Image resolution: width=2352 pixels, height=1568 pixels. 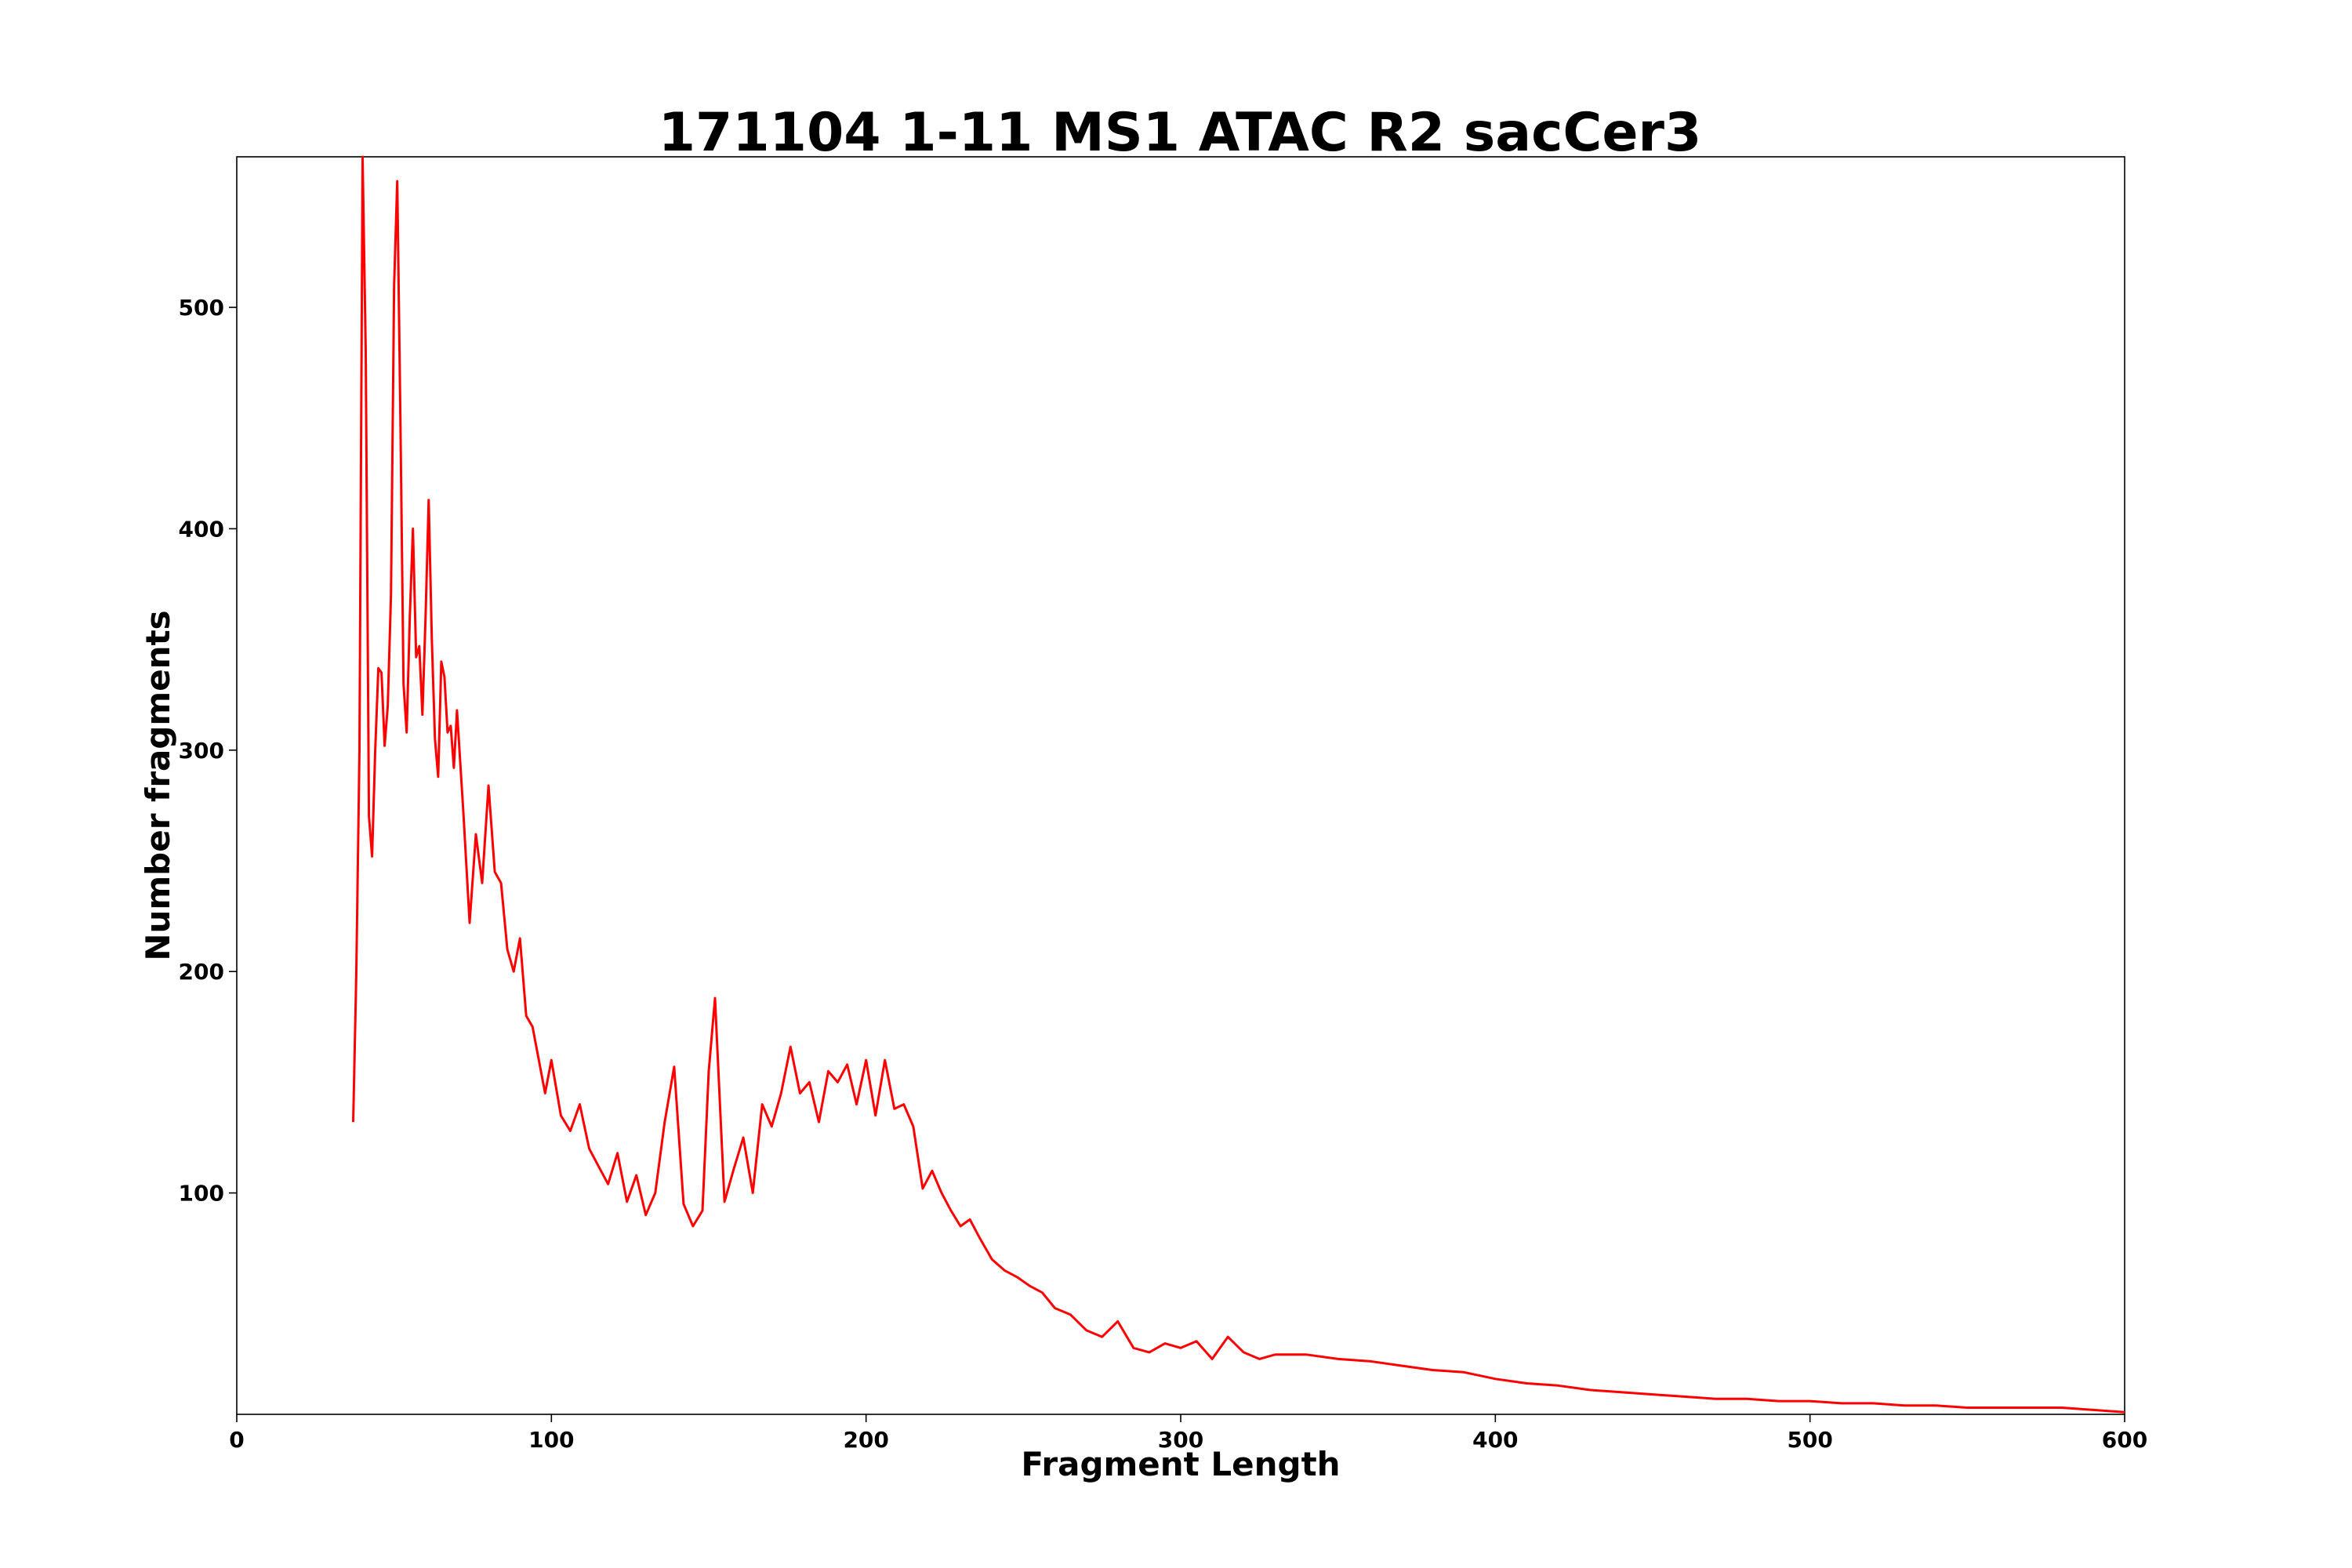 What do you see at coordinates (865, 1440) in the screenshot?
I see `x-tick-label: 200` at bounding box center [865, 1440].